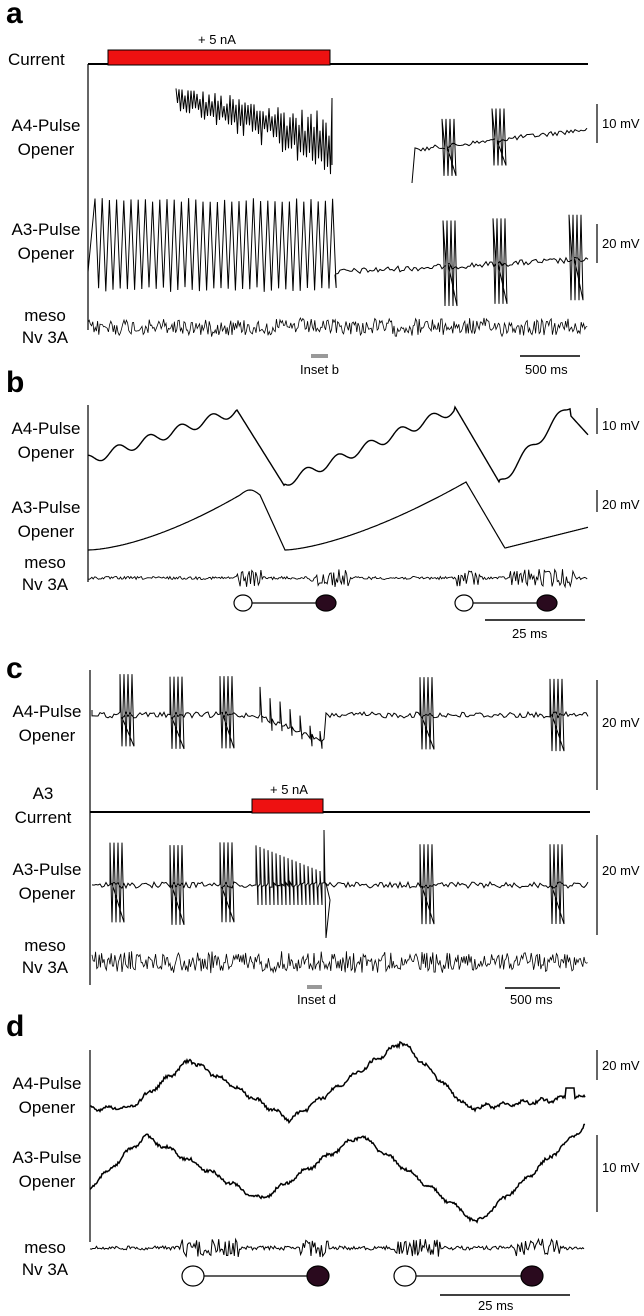 The width and height of the screenshot is (644, 1316). Describe the element at coordinates (217, 39) in the screenshot. I see `panel-a-stim-label: + 5 nA` at that location.